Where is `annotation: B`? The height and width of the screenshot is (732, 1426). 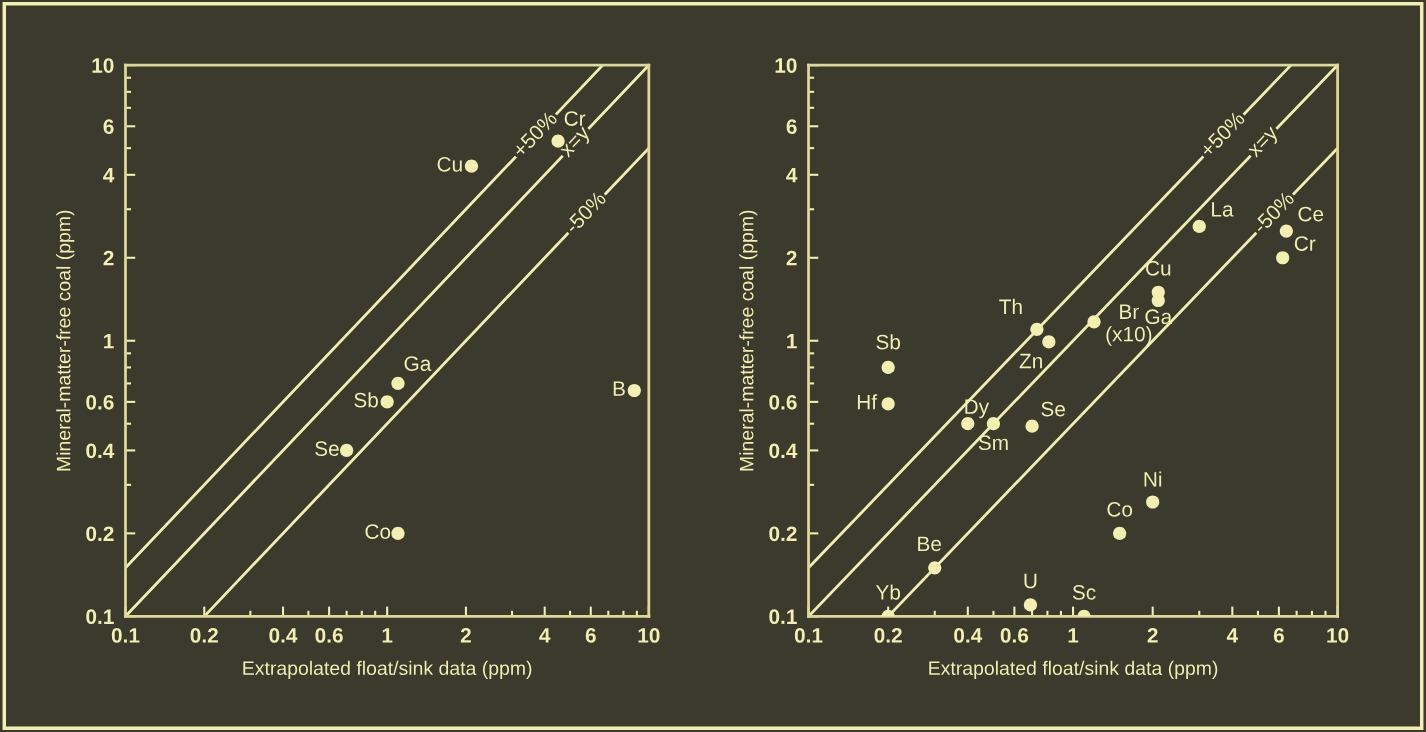
annotation: B is located at coordinates (619, 388).